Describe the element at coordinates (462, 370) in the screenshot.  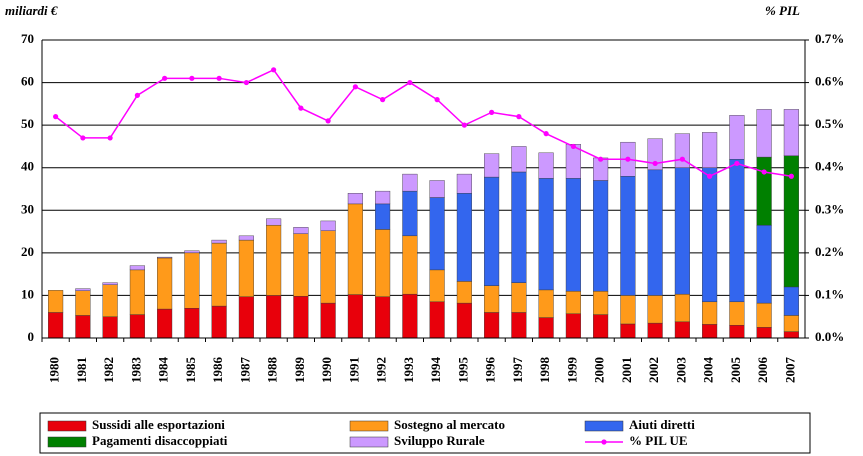
I see `x-tick-label: 1995` at that location.